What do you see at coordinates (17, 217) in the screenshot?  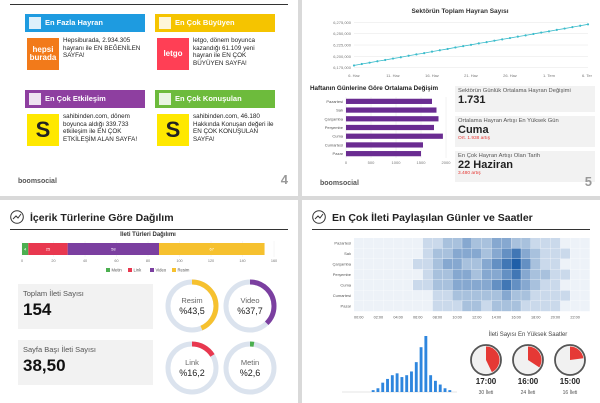 I see `title-icon` at bounding box center [17, 217].